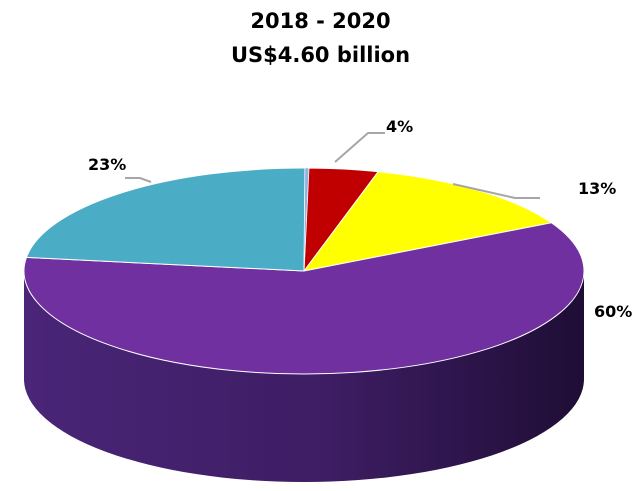 This screenshot has width=641, height=491. Describe the element at coordinates (613, 311) in the screenshot. I see `data-label-2: 60%` at that location.